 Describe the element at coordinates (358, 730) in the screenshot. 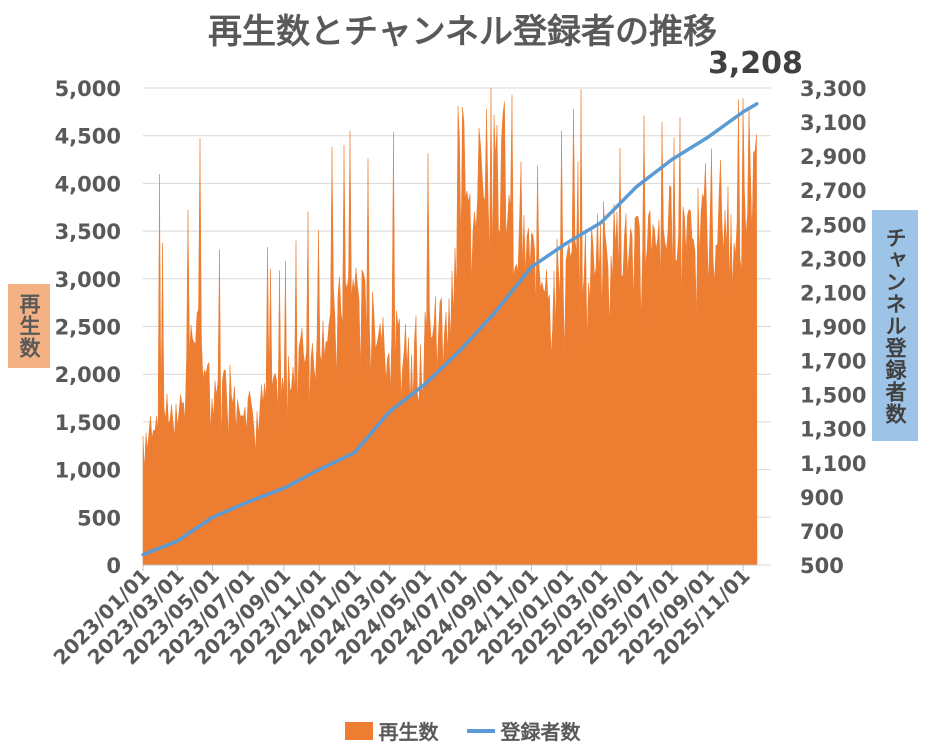

I see `legend-swatch-views` at that location.